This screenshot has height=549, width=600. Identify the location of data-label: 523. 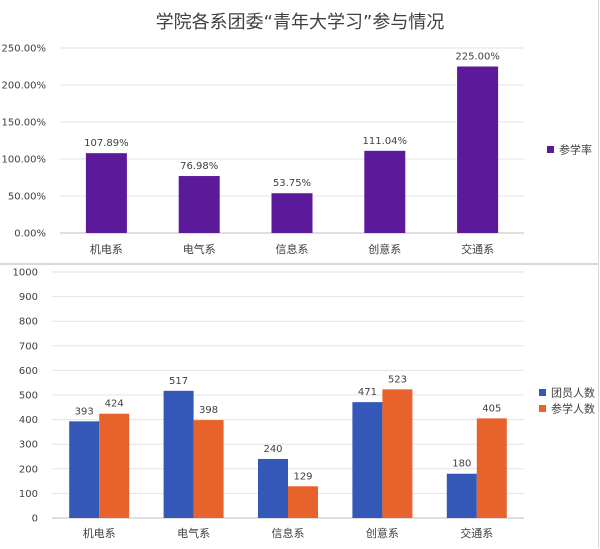
(397, 379).